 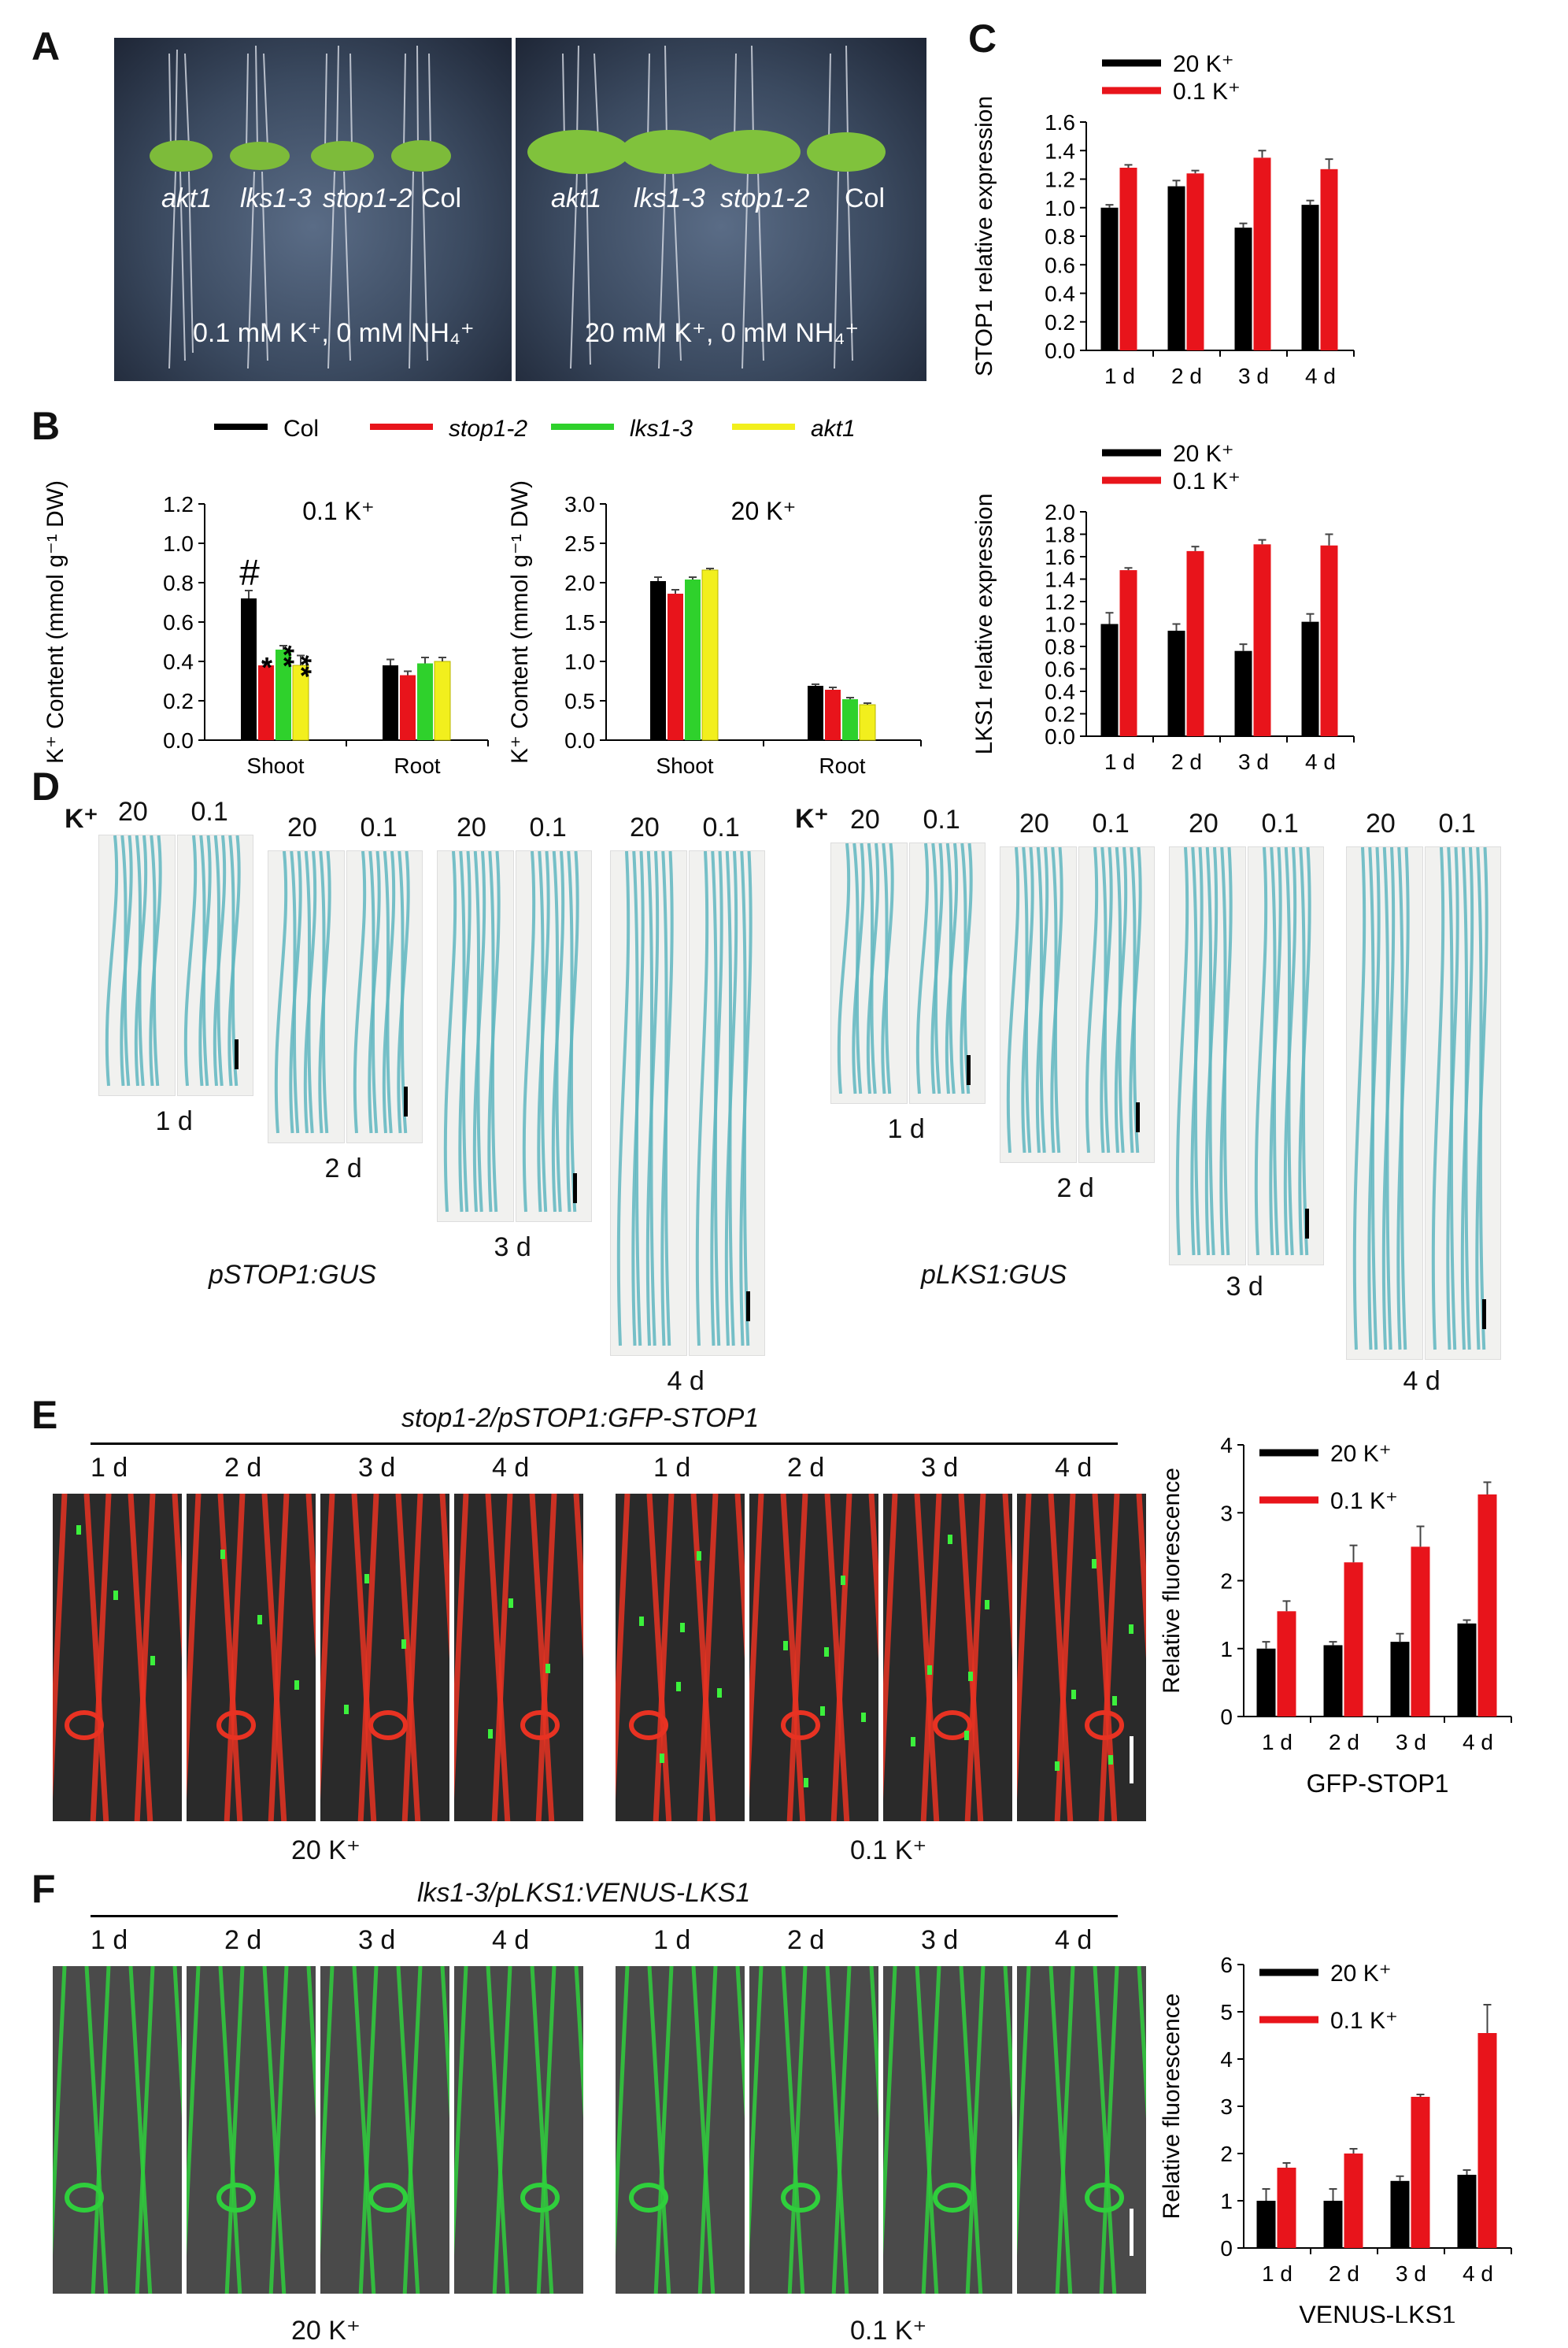 I want to click on y-tick-label: 1.5, so click(x=579, y=622).